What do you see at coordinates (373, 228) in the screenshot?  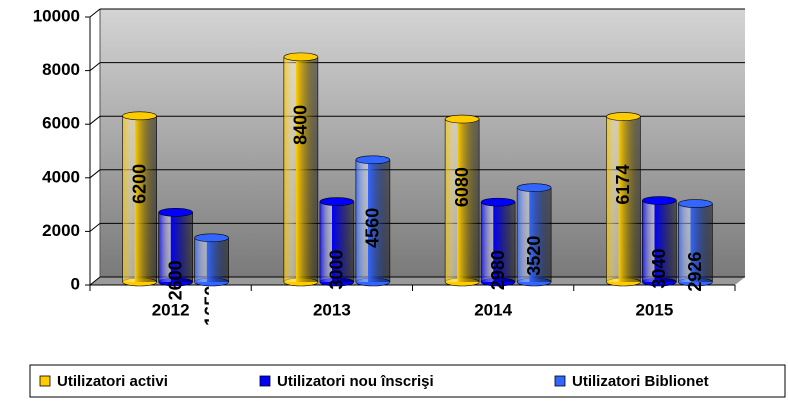 I see `data-label: 4560` at bounding box center [373, 228].